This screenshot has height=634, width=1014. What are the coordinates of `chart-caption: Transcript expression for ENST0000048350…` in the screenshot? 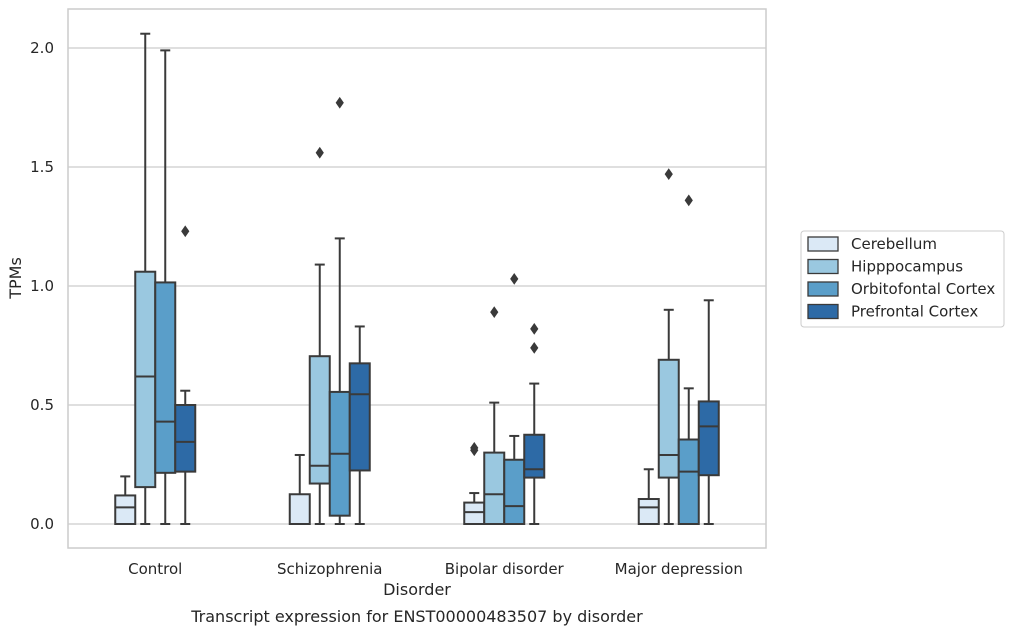 It's located at (416, 616).